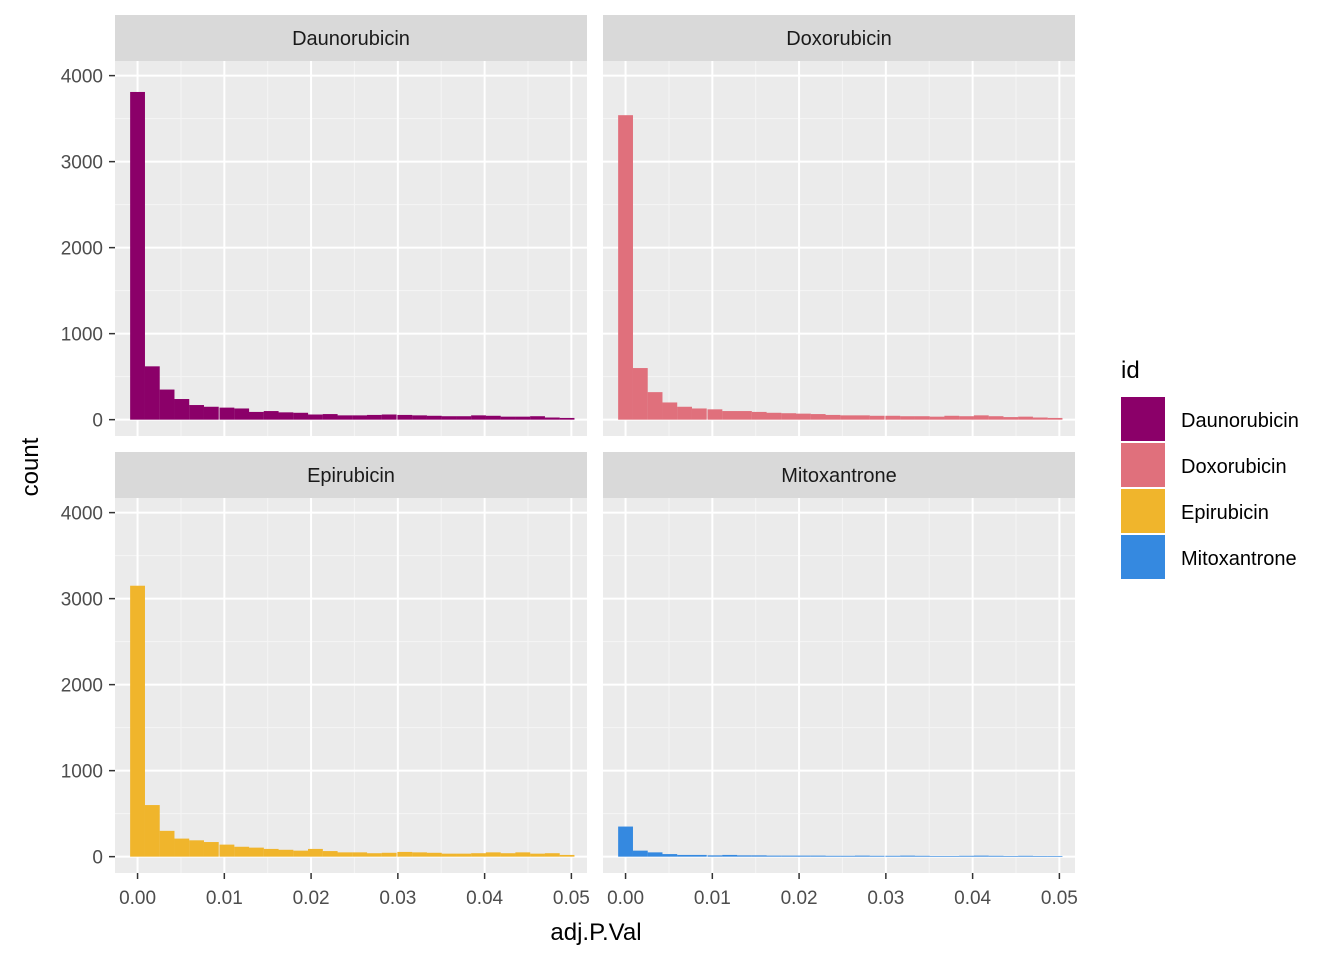 This screenshot has width=1344, height=960. What do you see at coordinates (224, 898) in the screenshot?
I see `x-tick-label: 0.01` at bounding box center [224, 898].